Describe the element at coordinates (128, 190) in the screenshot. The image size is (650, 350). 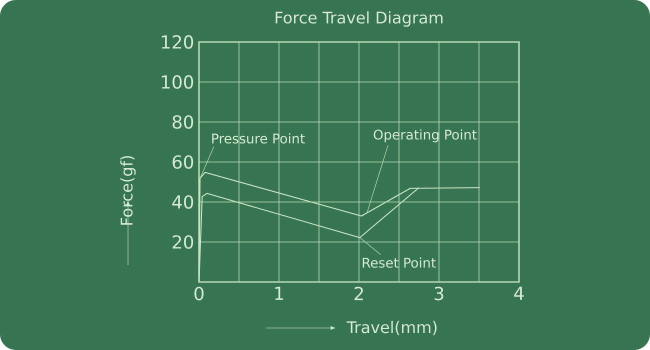
I see `y-axis-title: Force(gf)` at that location.